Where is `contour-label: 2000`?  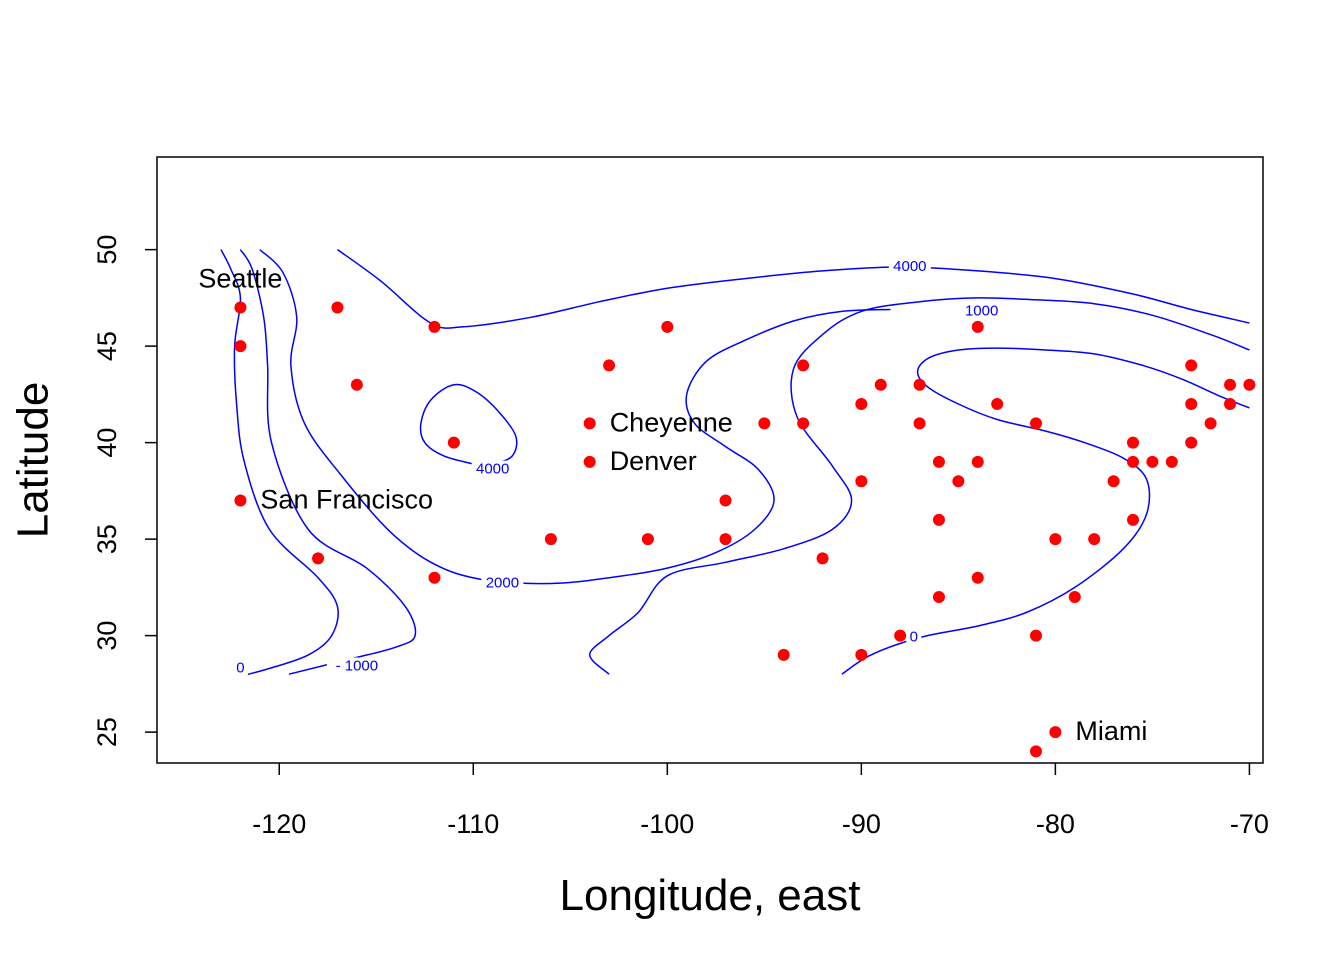 contour-label: 2000 is located at coordinates (502, 582).